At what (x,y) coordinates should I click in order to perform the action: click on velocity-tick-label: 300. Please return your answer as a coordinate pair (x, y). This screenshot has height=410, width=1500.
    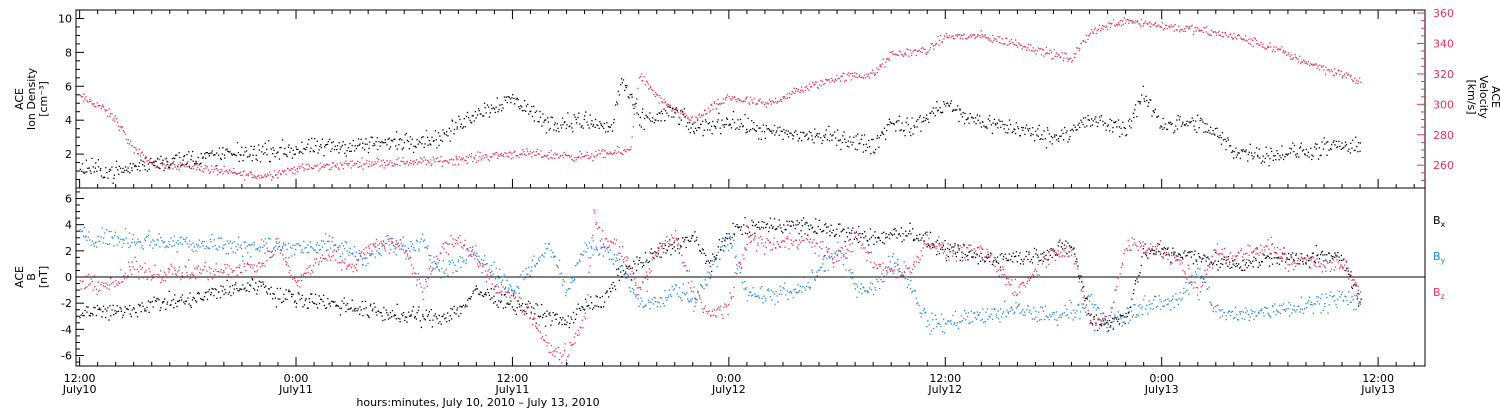
    Looking at the image, I should click on (1443, 104).